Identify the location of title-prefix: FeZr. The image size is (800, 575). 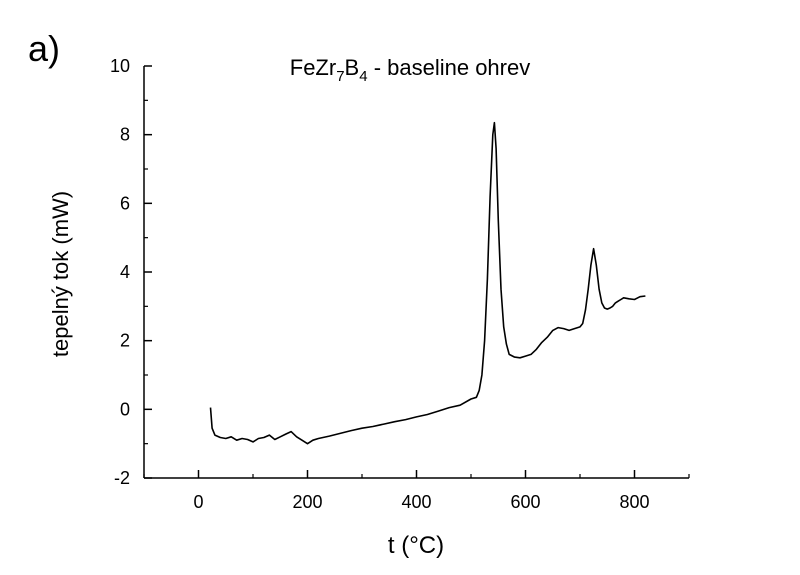
(313, 67).